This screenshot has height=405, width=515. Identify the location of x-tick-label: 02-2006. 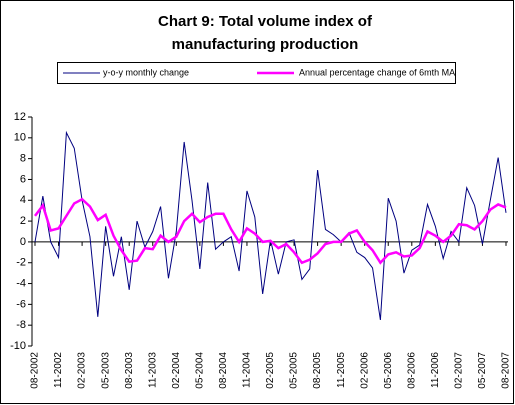
(364, 370).